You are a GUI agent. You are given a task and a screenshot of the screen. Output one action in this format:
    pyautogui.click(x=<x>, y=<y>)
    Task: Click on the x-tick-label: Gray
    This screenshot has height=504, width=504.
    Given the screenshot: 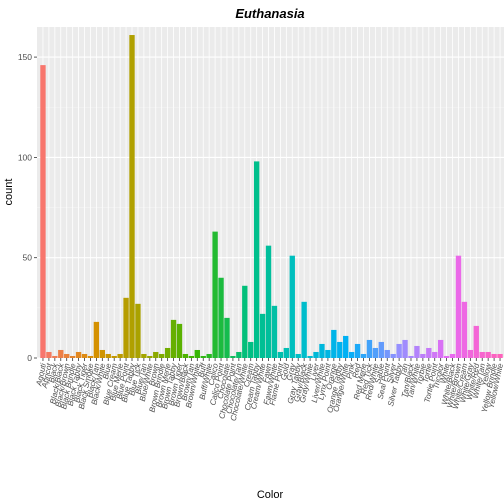 What is the action you would take?
    pyautogui.click(x=291, y=372)
    